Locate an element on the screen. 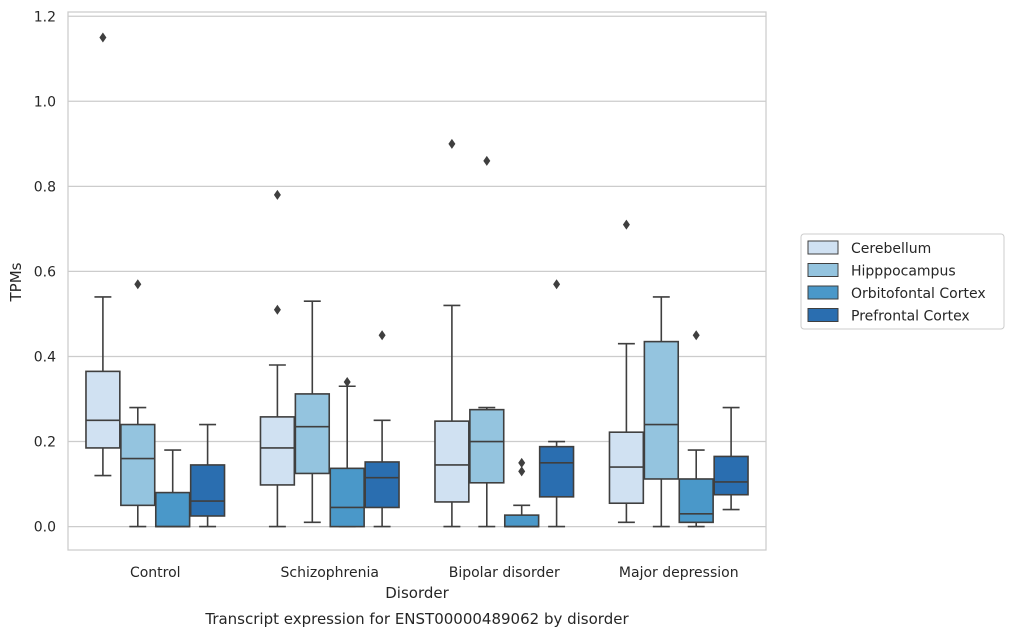 This screenshot has height=637, width=1014. y-tick-label: 1.0 is located at coordinates (45, 102).